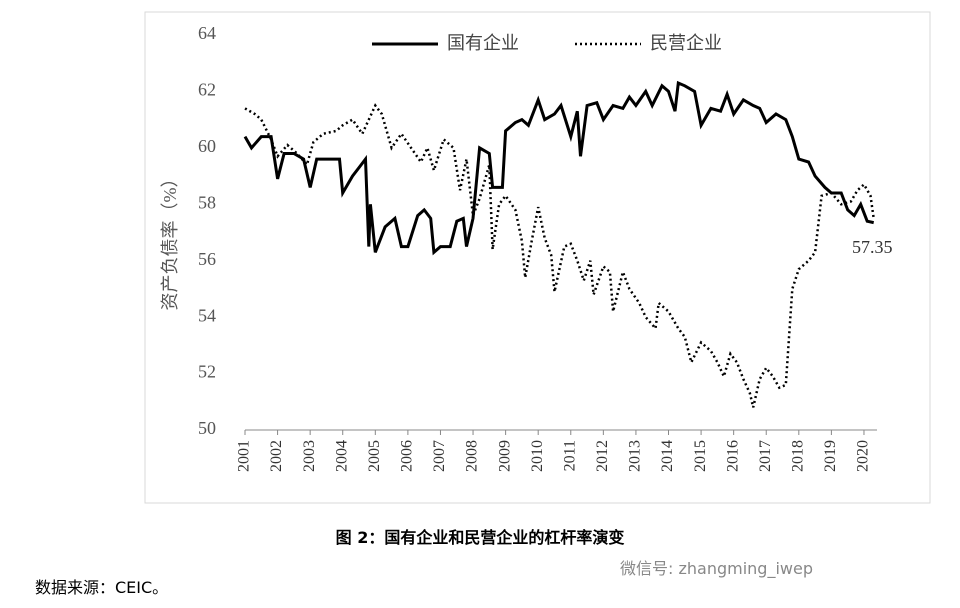 The image size is (960, 608). What do you see at coordinates (207, 202) in the screenshot?
I see `y-tick-label: 58` at bounding box center [207, 202].